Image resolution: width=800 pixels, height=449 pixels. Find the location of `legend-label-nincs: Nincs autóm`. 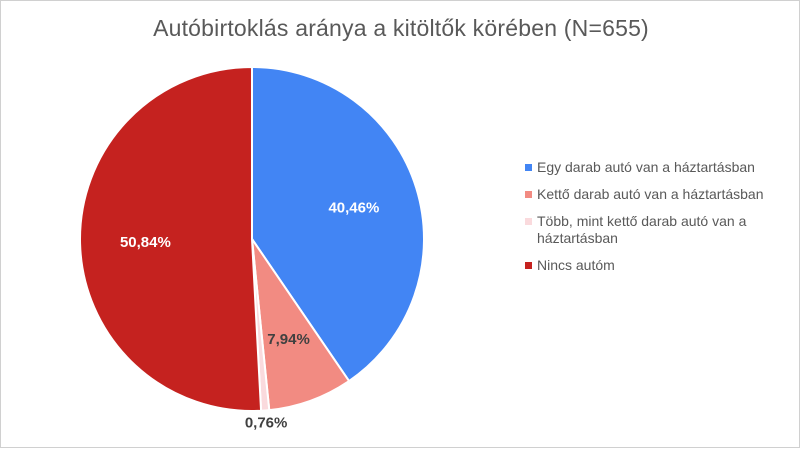

legend-label-nincs: Nincs autóm is located at coordinates (576, 265).